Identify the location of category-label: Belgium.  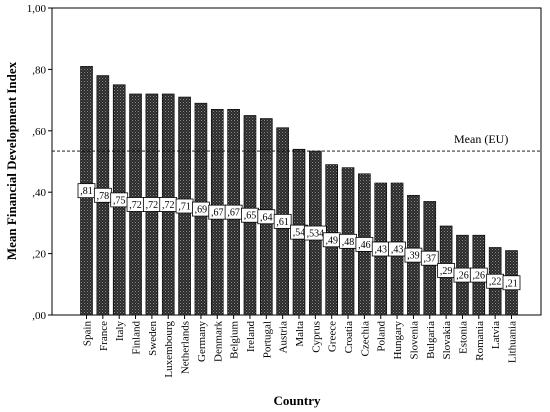
(235, 340).